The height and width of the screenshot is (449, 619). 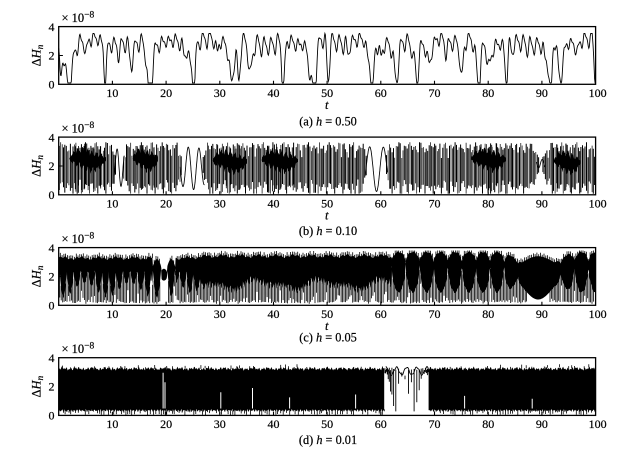 I want to click on svg-text: (a) h = 0.50, so click(x=328, y=122).